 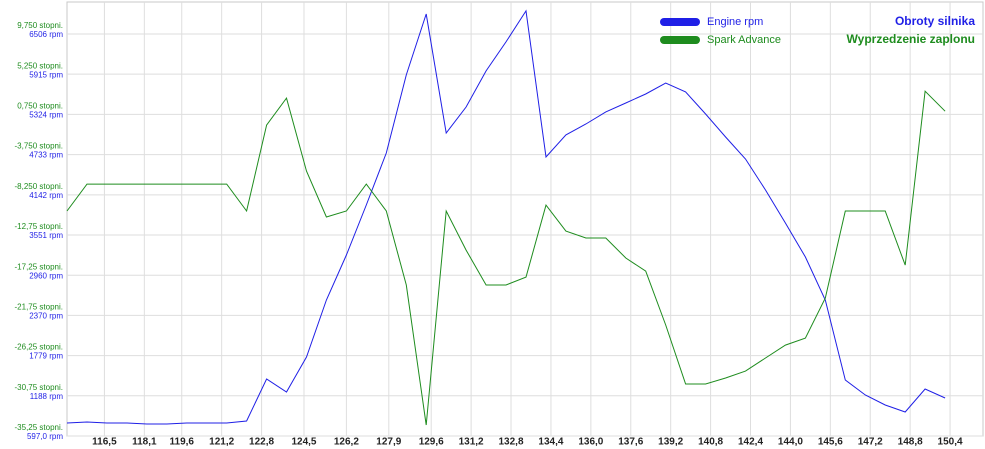 I want to click on x-tick-label: 132,8, so click(x=511, y=442).